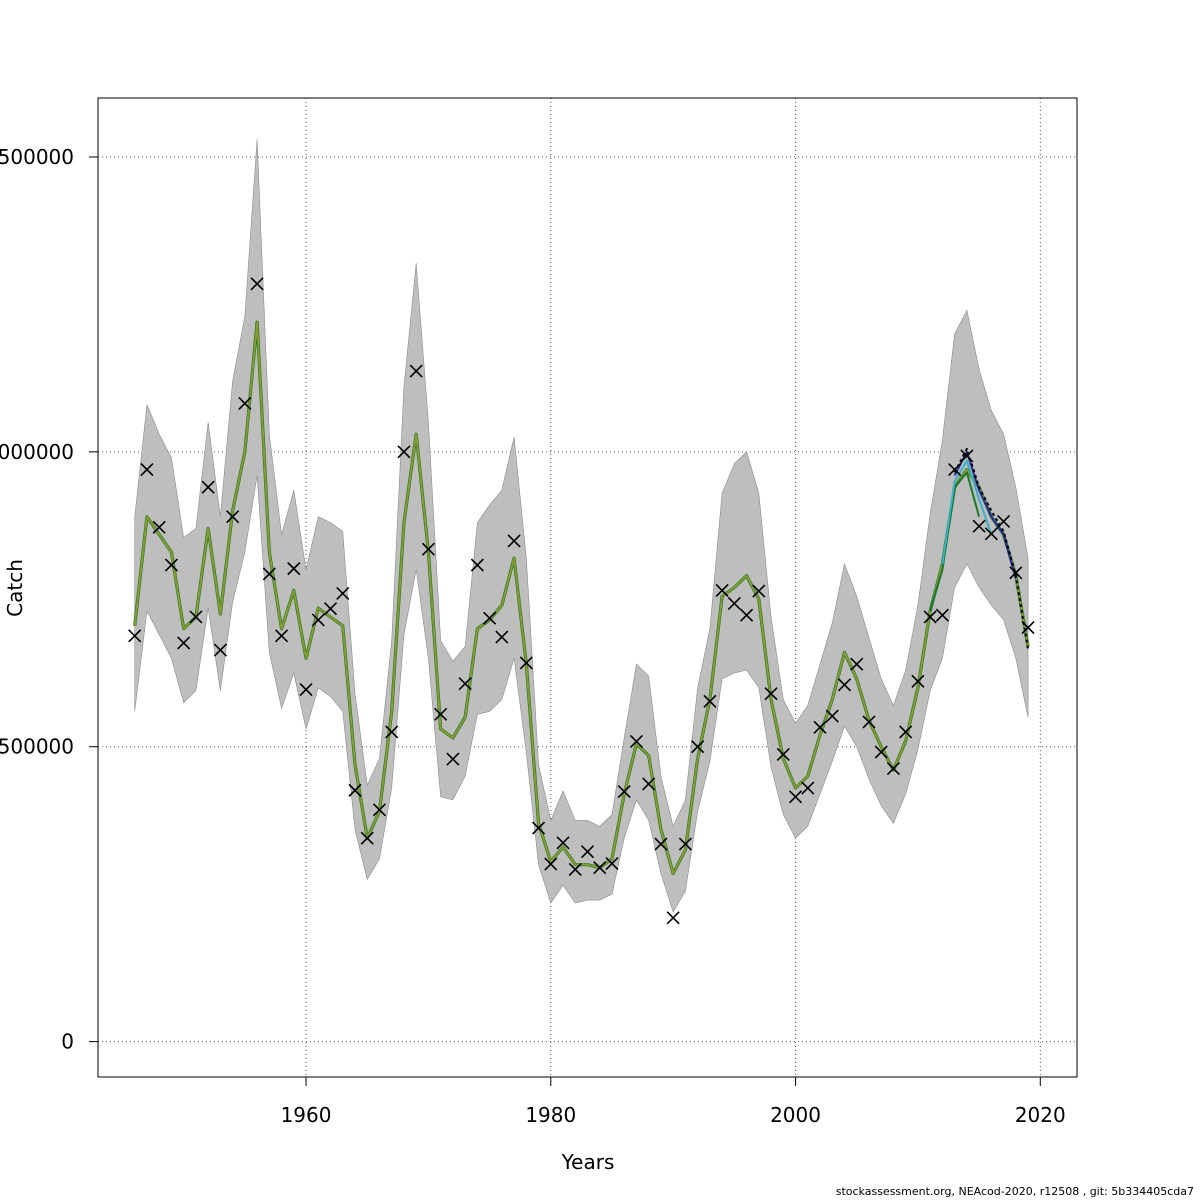 The width and height of the screenshot is (1200, 1200). Describe the element at coordinates (37, 747) in the screenshot. I see `y-tick-label: 500000` at that location.